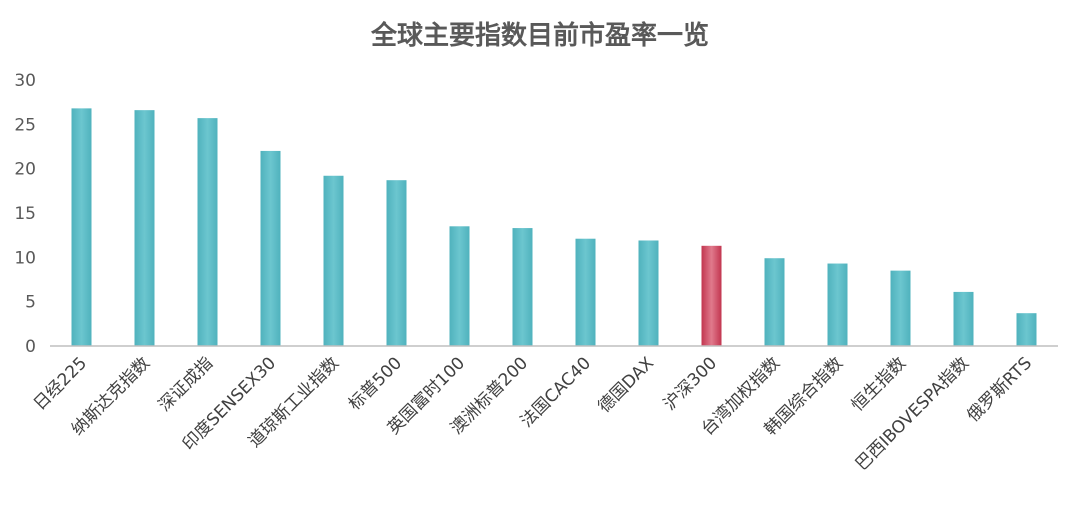 The width and height of the screenshot is (1080, 514). What do you see at coordinates (999, 389) in the screenshot?
I see `x-tick-label: 俄罗斯RTS` at bounding box center [999, 389].